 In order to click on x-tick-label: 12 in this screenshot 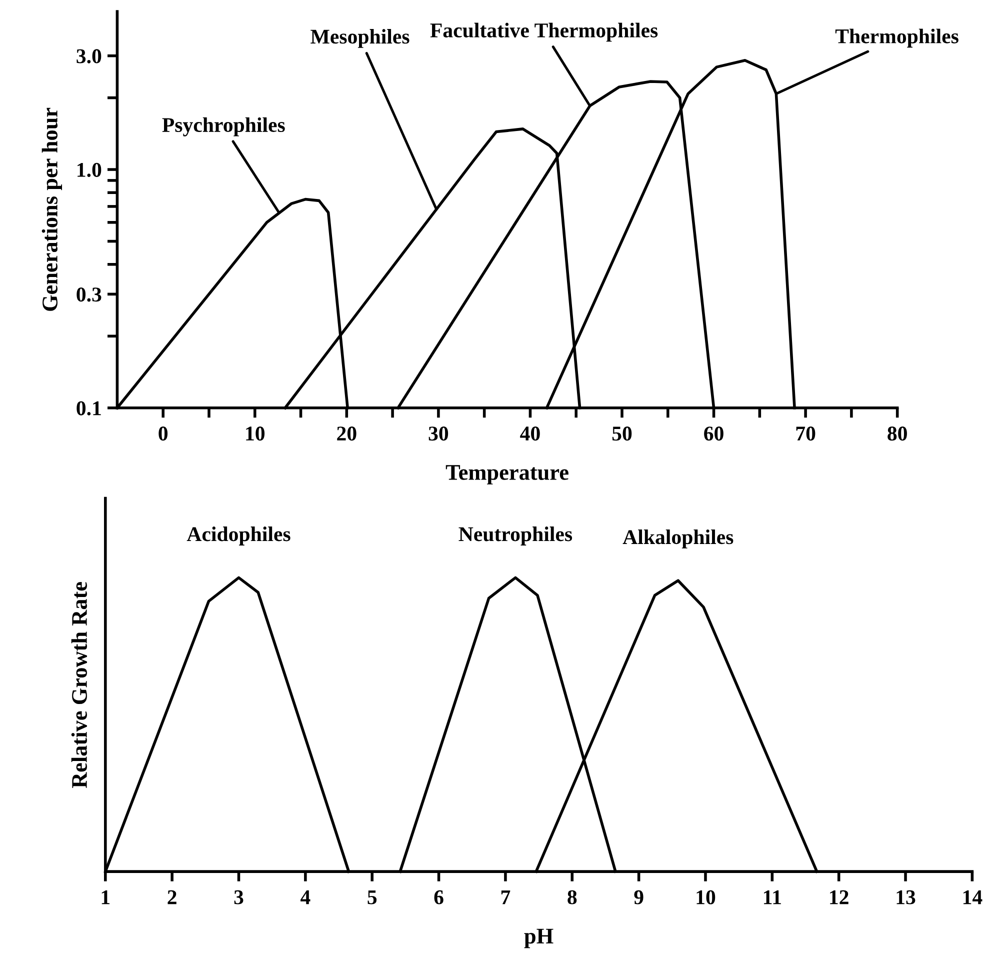, I will do `click(839, 897)`.